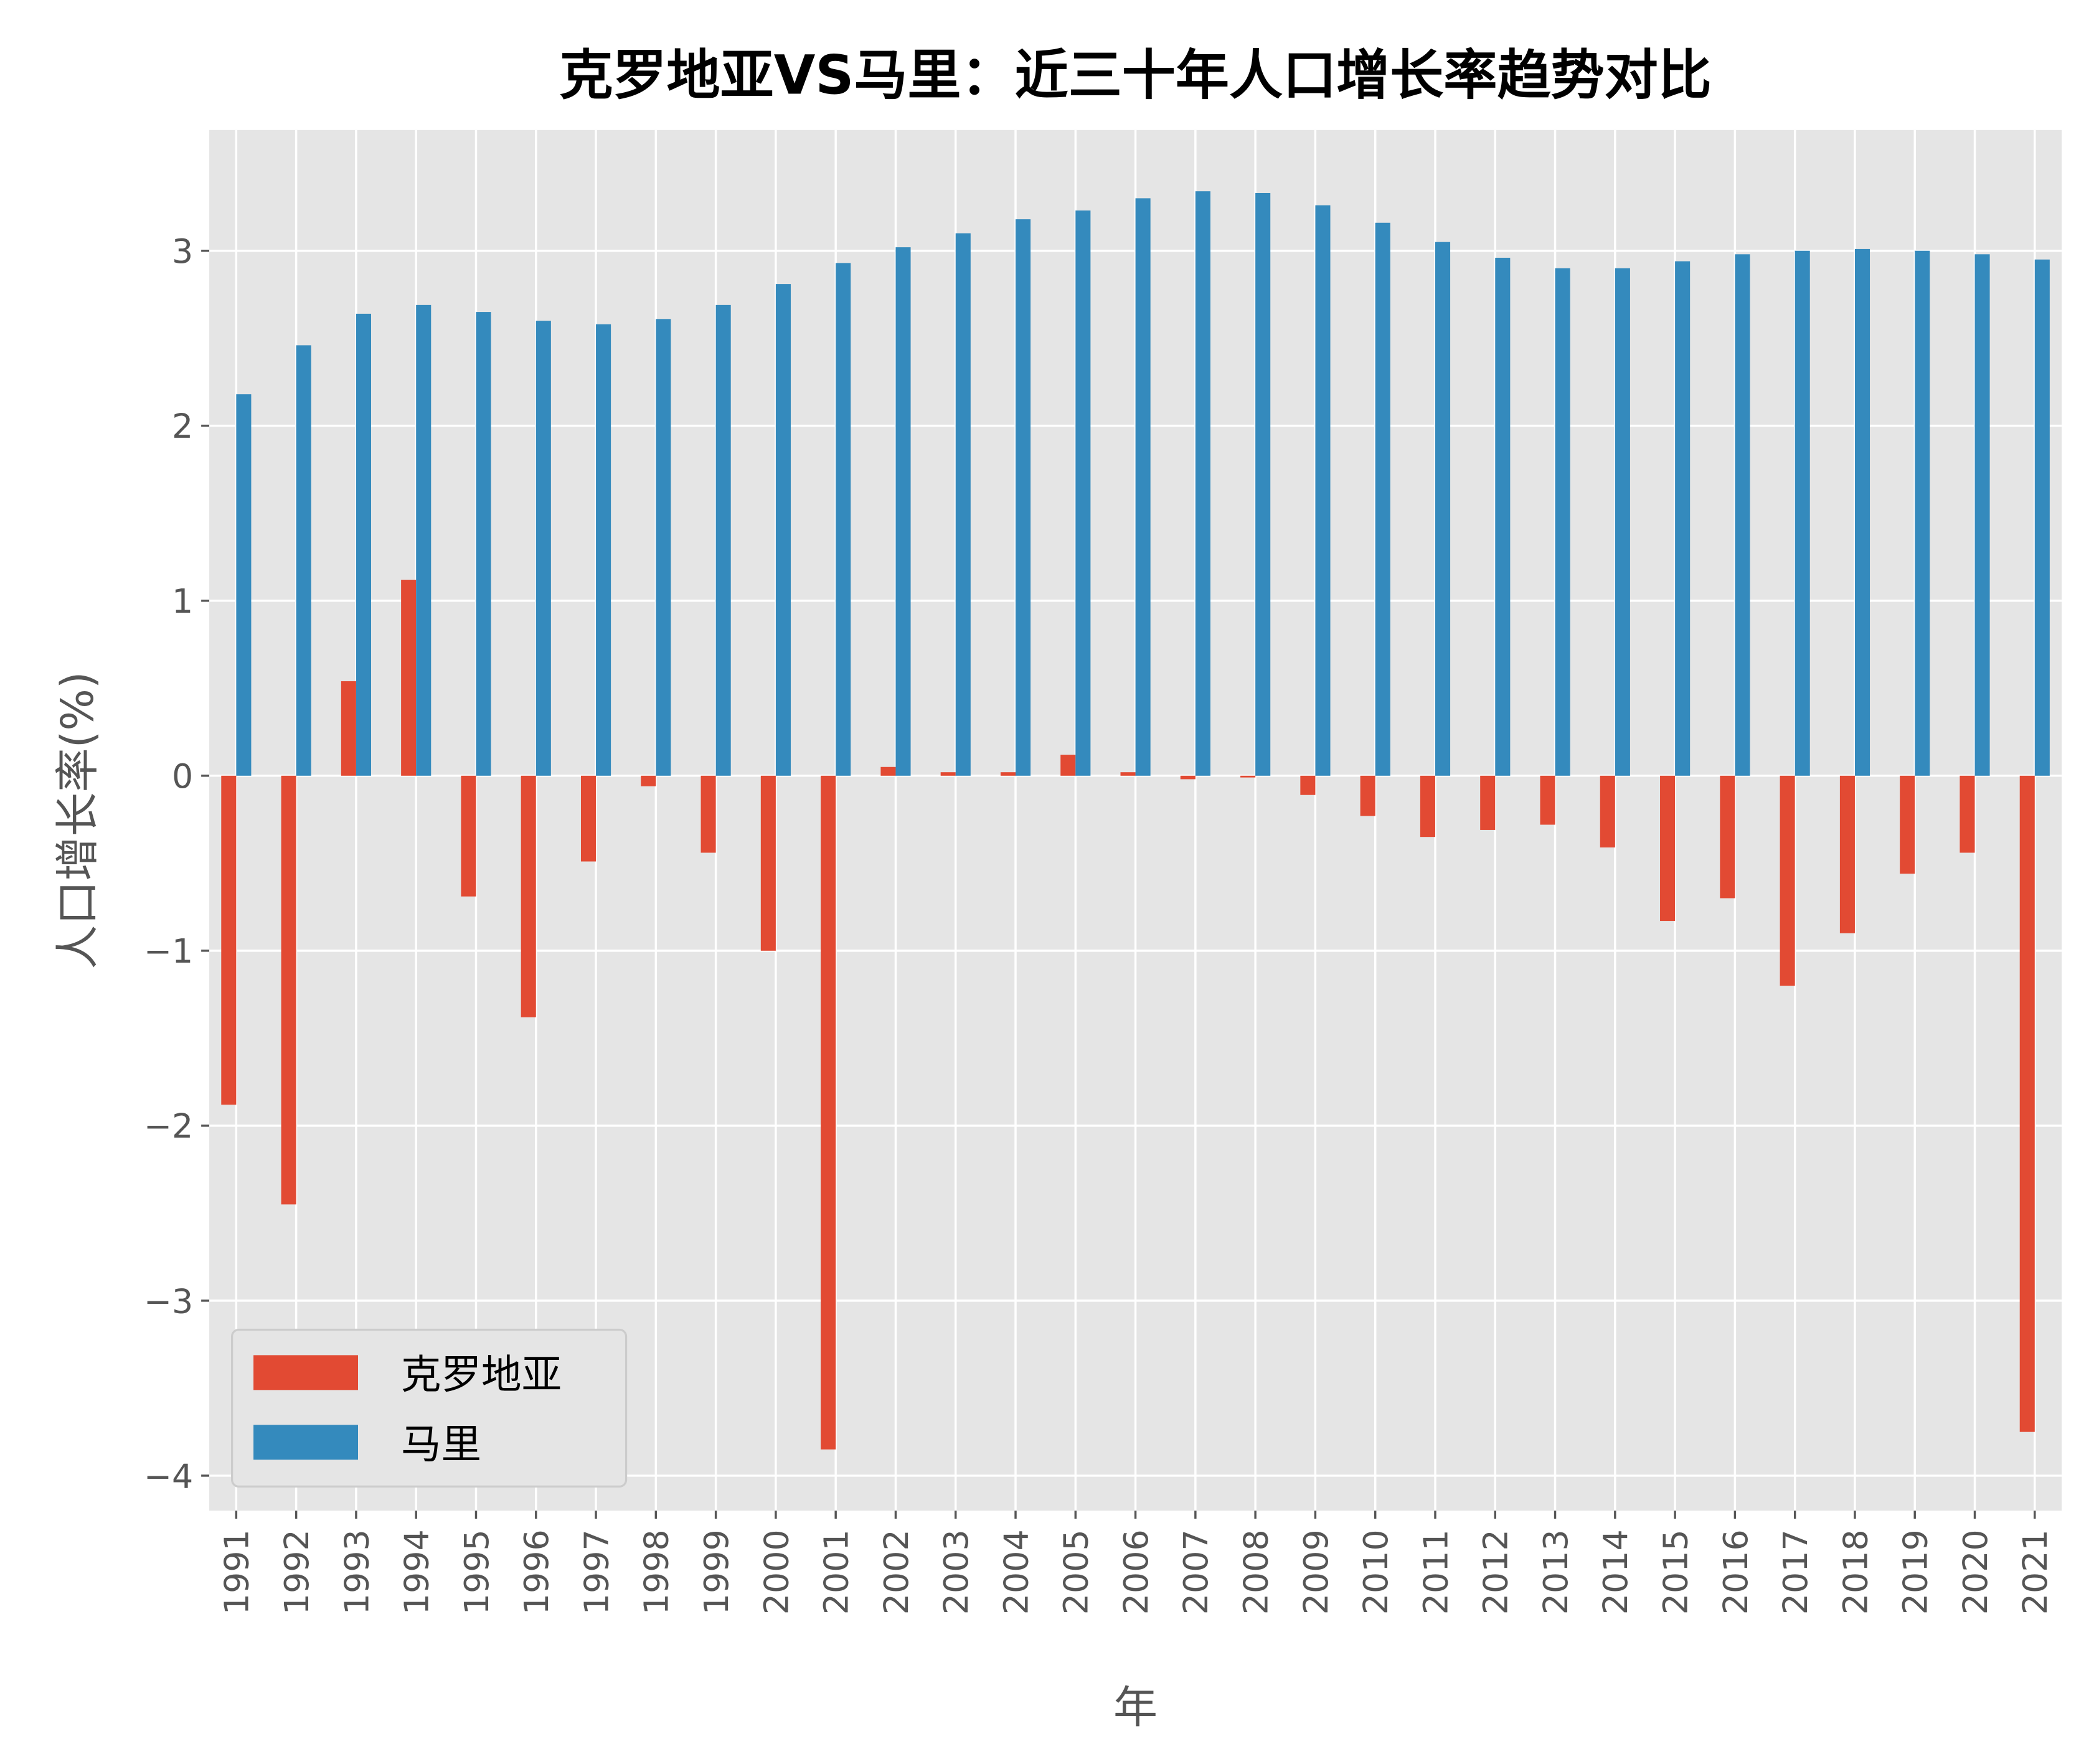 Image resolution: width=2094 pixels, height=1764 pixels. I want to click on legend: 克罗地亚 马里, so click(429, 1408).